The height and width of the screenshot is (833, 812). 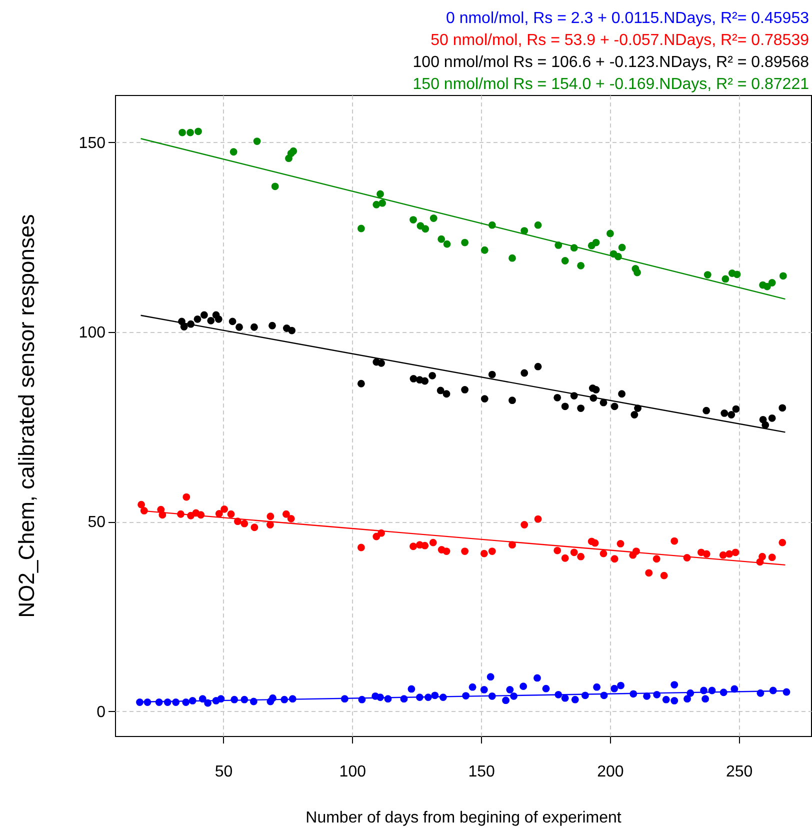 I want to click on y-tick-label: 100, so click(x=92, y=333).